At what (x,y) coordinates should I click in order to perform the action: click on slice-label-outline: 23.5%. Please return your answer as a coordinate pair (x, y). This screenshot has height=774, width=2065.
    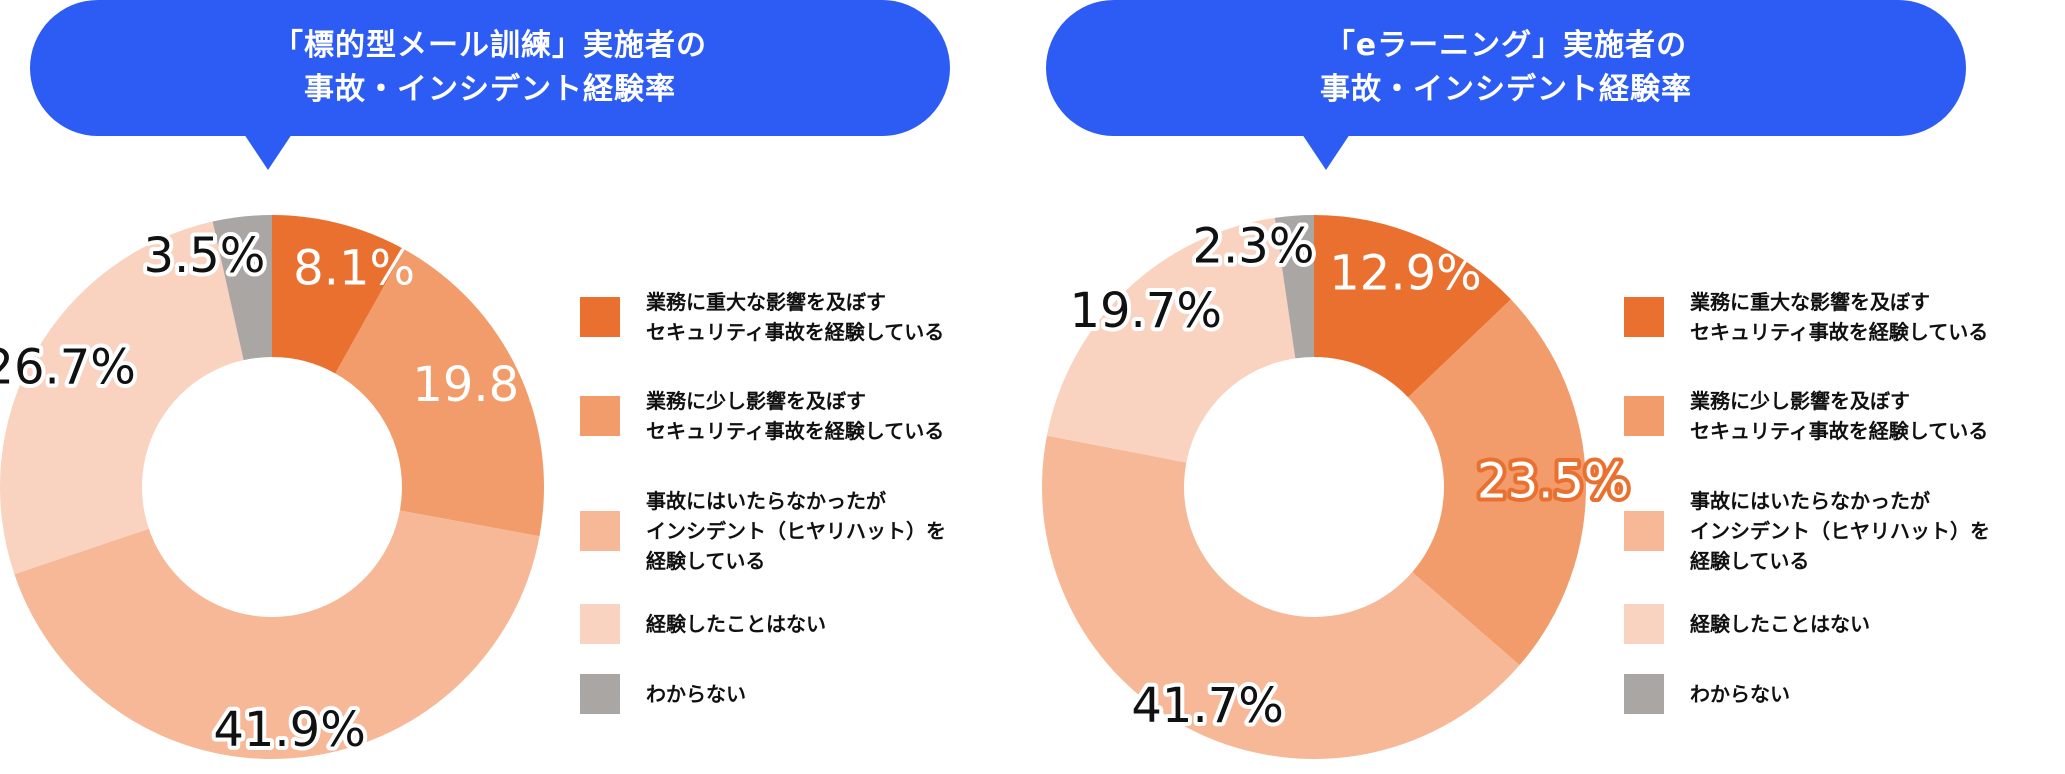
    Looking at the image, I should click on (1553, 481).